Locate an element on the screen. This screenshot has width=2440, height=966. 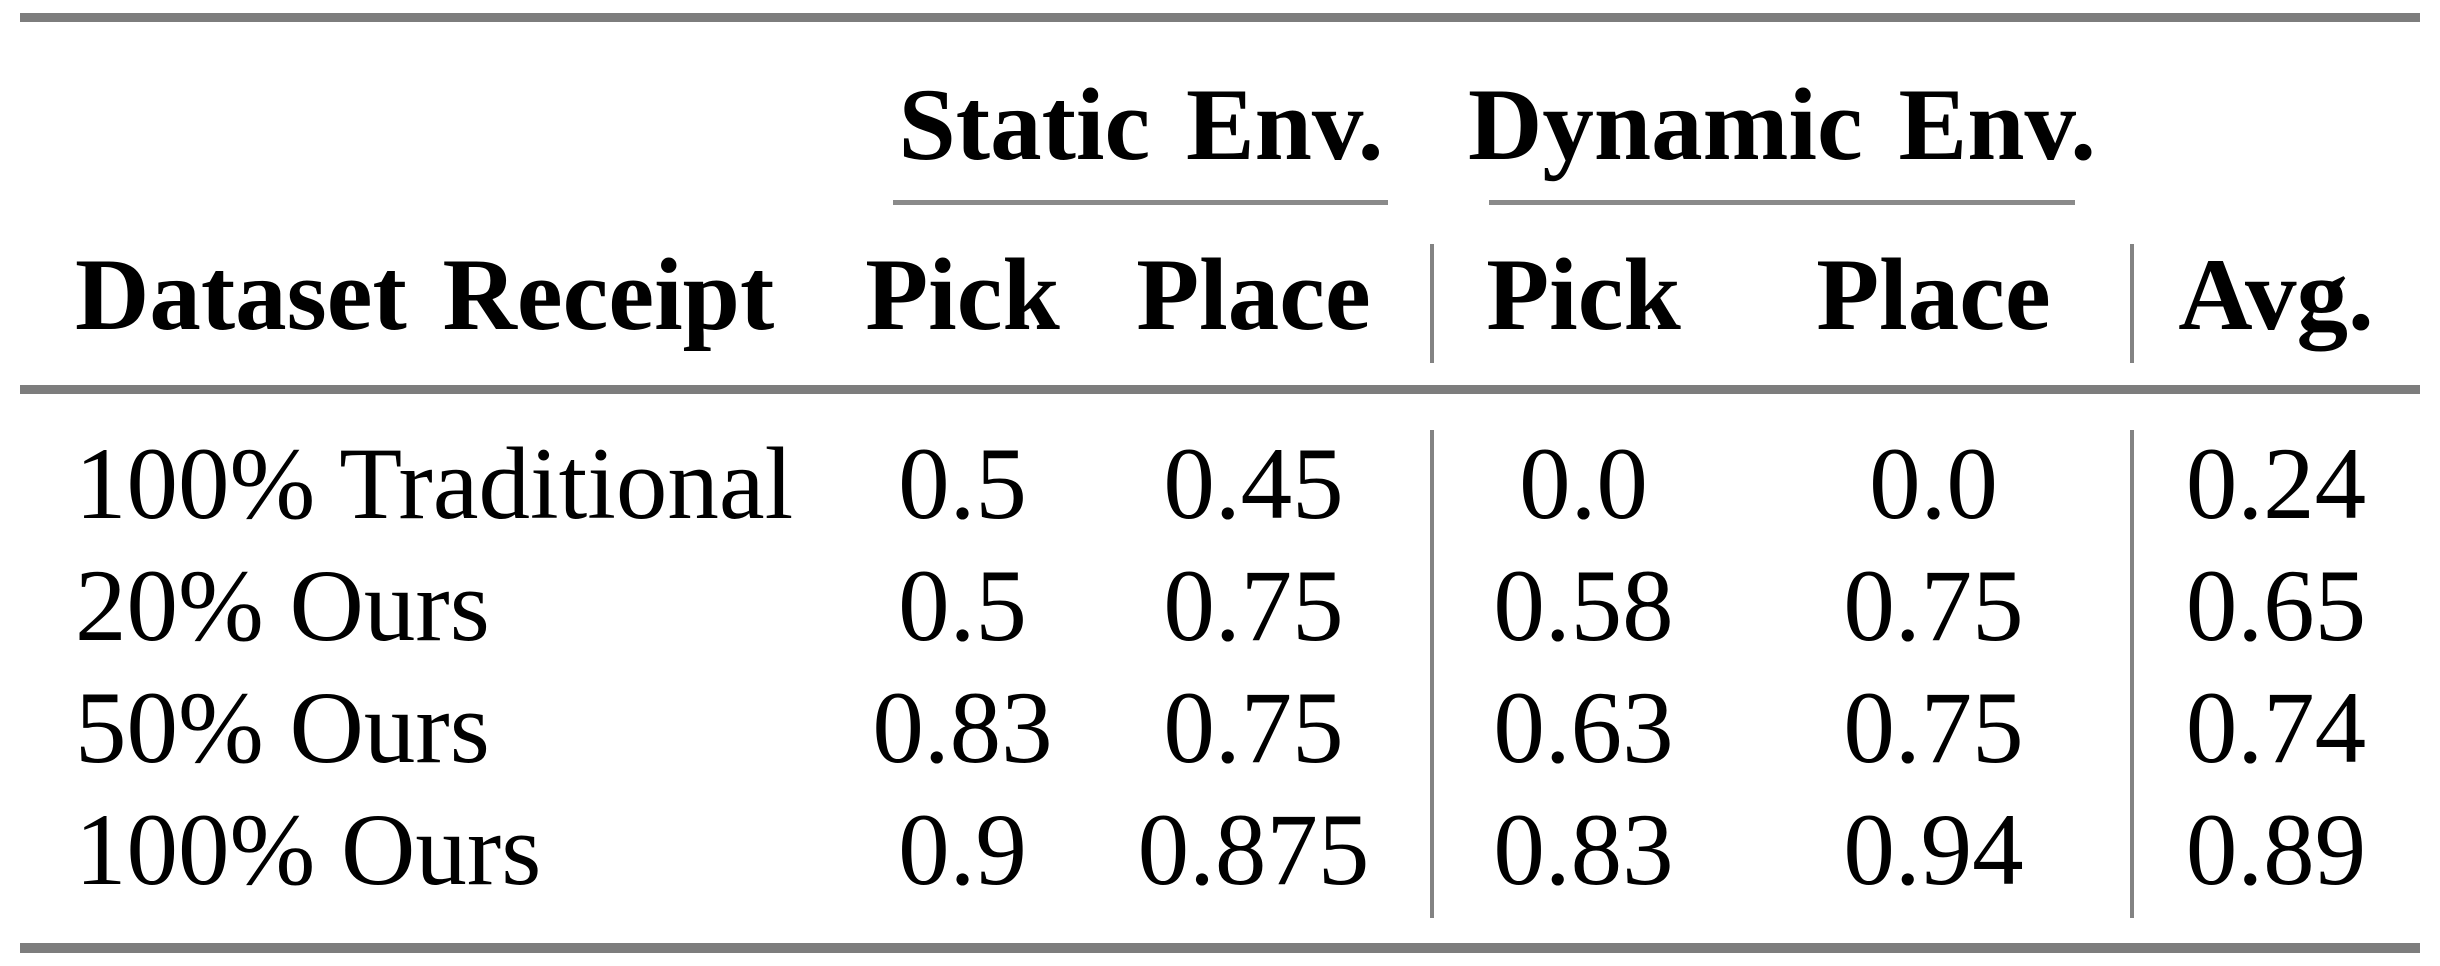
cell-avg: 0.65 is located at coordinates (2276, 605).